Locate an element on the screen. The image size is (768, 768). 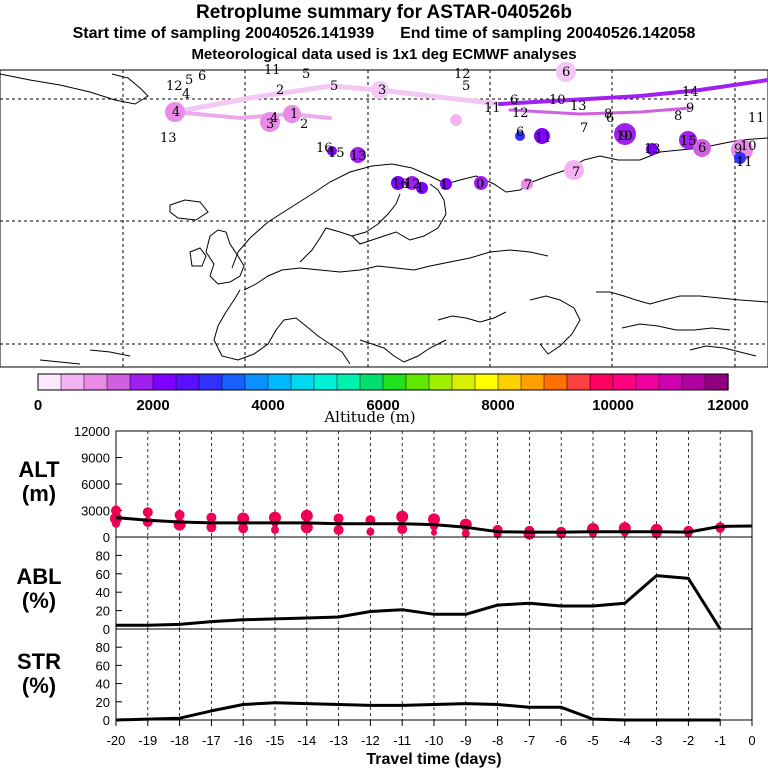
plume-label: 2 is located at coordinates (304, 124).